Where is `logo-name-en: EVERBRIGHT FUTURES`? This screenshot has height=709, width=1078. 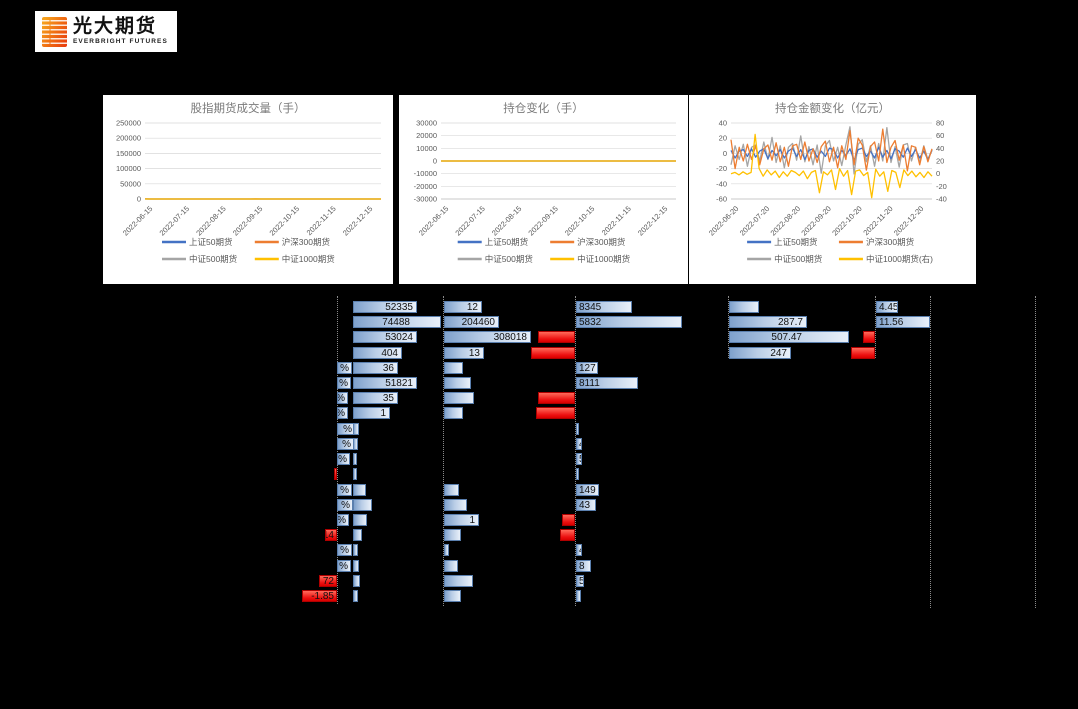 logo-name-en: EVERBRIGHT FUTURES is located at coordinates (120, 42).